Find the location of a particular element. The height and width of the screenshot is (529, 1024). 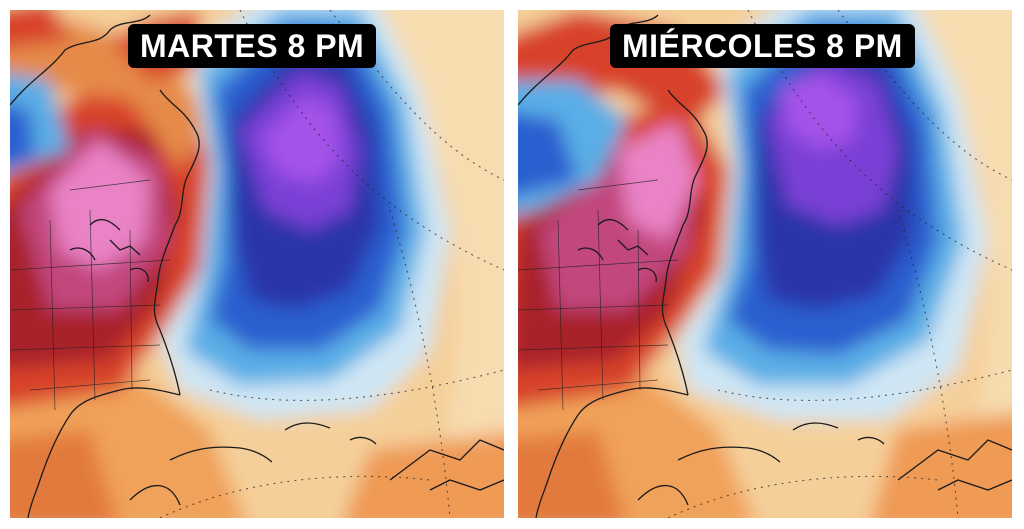

panel-title: MARTES 8 PM is located at coordinates (252, 46).